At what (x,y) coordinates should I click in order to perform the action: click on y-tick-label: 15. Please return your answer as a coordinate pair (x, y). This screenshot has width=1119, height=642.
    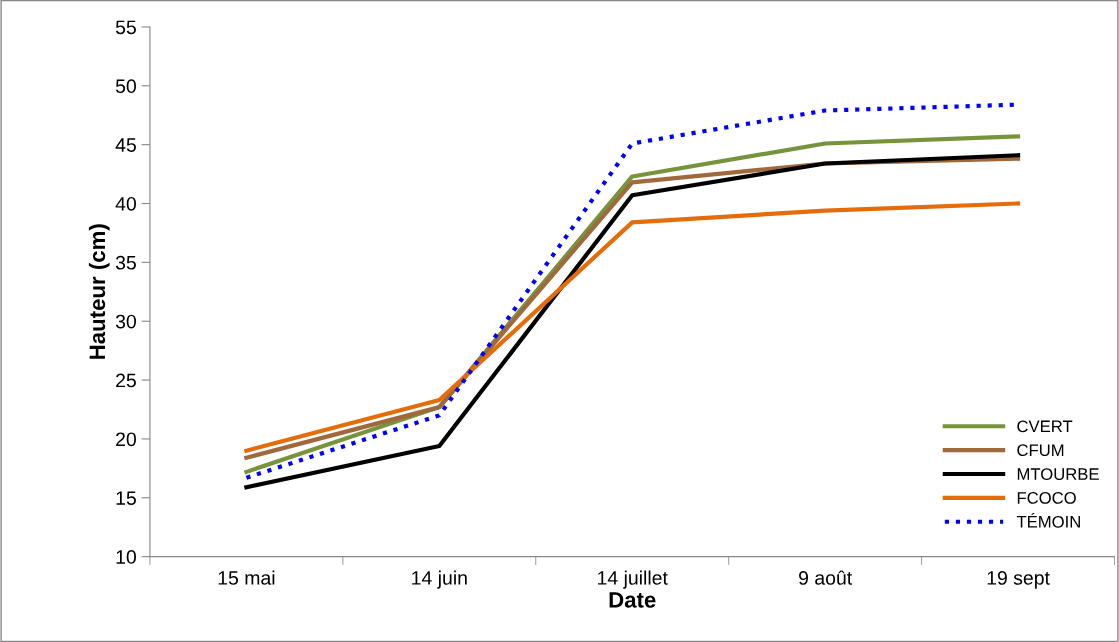
    Looking at the image, I should click on (126, 498).